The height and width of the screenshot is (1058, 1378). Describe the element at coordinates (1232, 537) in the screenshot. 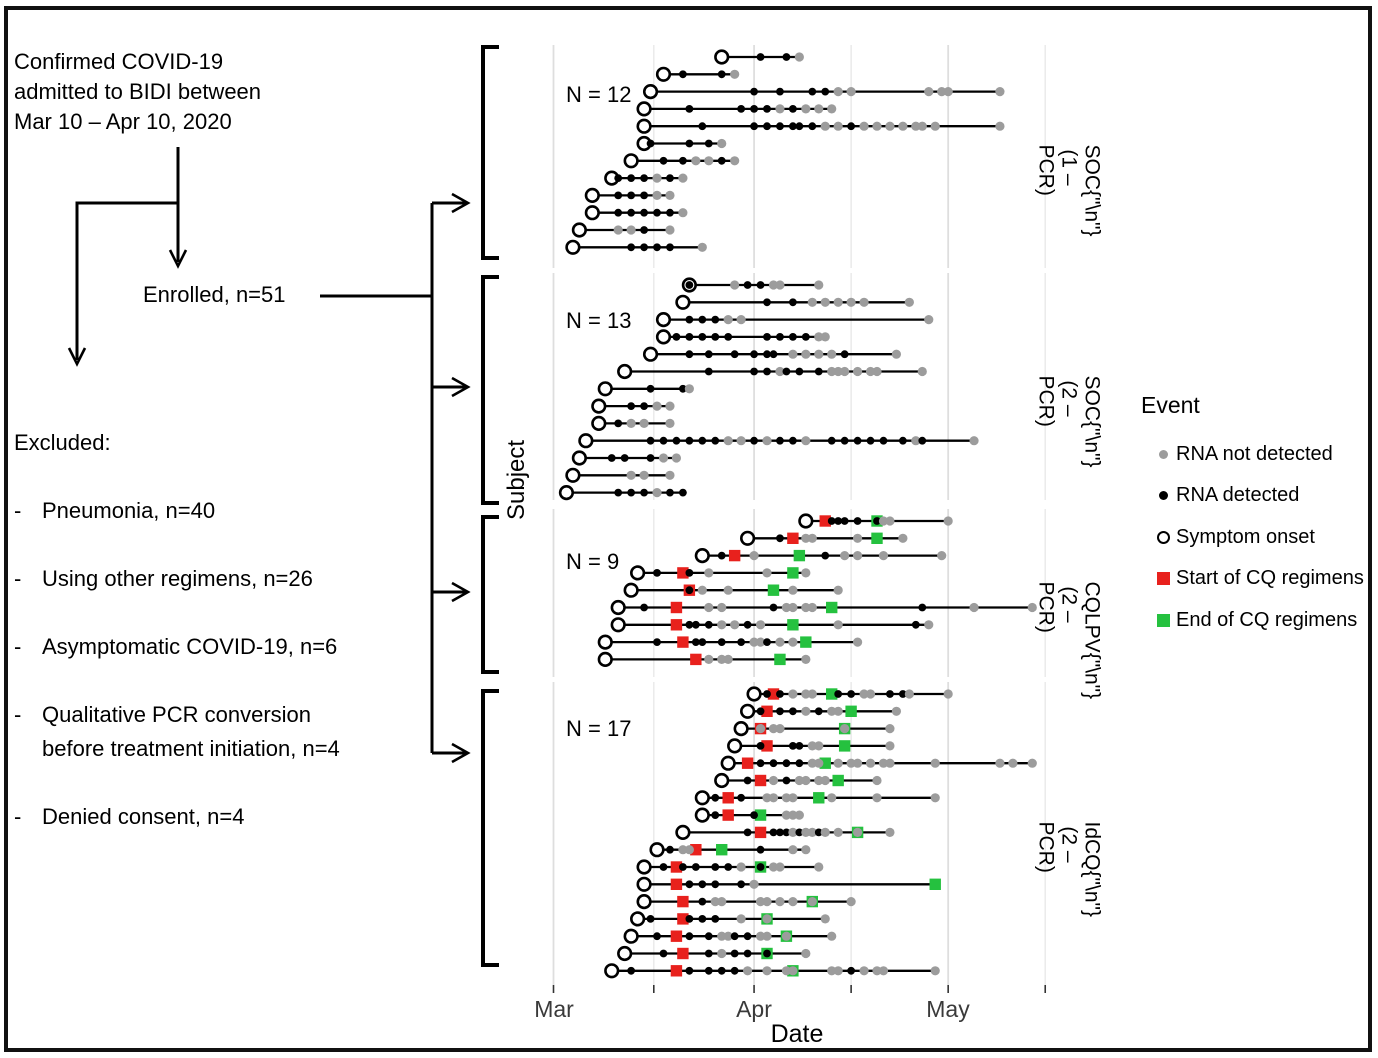

I see `legend-item-symptom-onset: Symptom onset` at that location.